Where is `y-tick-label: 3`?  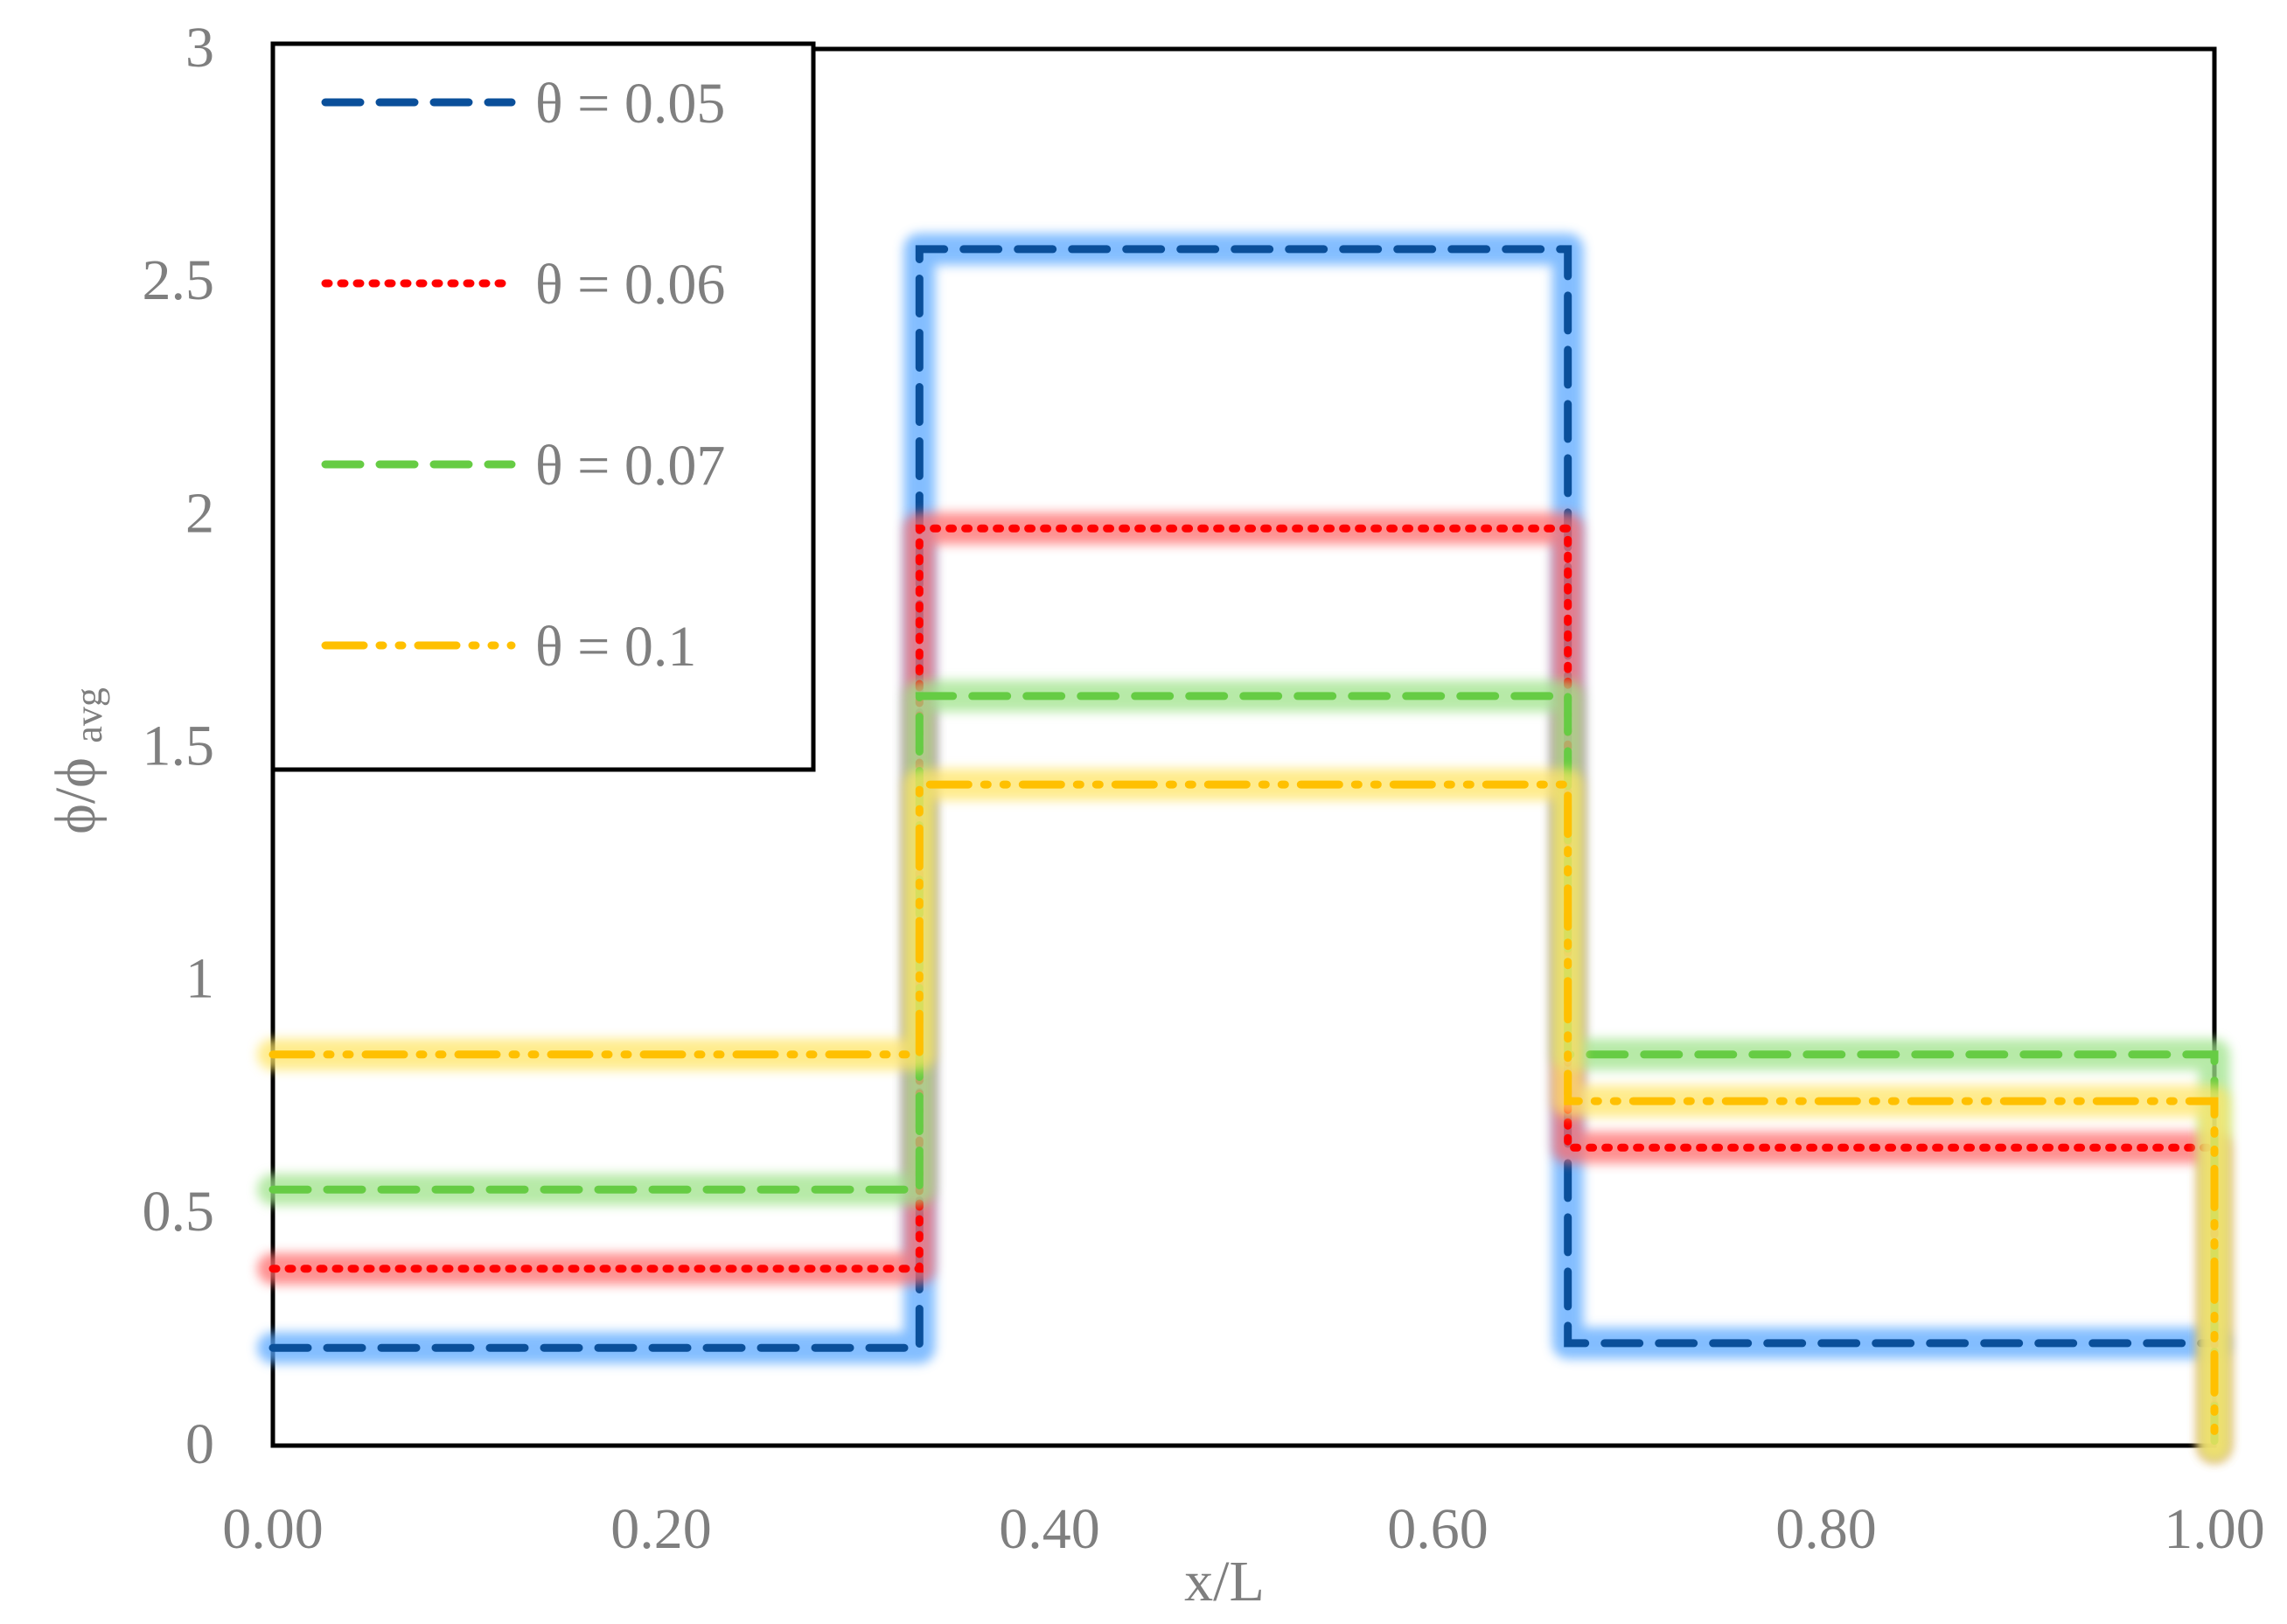
y-tick-label: 3 is located at coordinates (199, 48).